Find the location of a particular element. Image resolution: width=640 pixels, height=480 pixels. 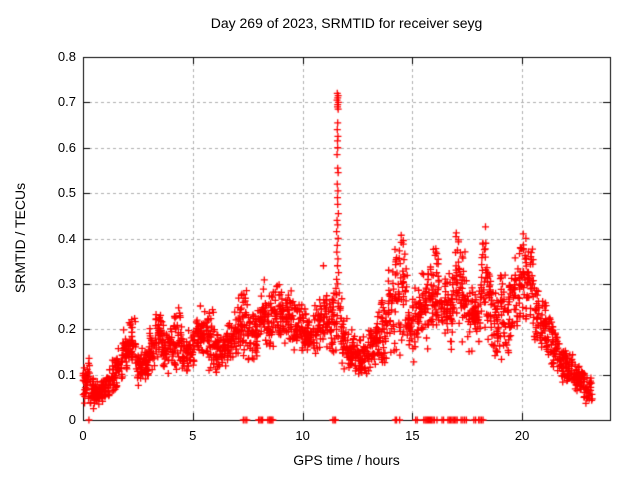

y-tick-label: 0.5 is located at coordinates (66, 193).